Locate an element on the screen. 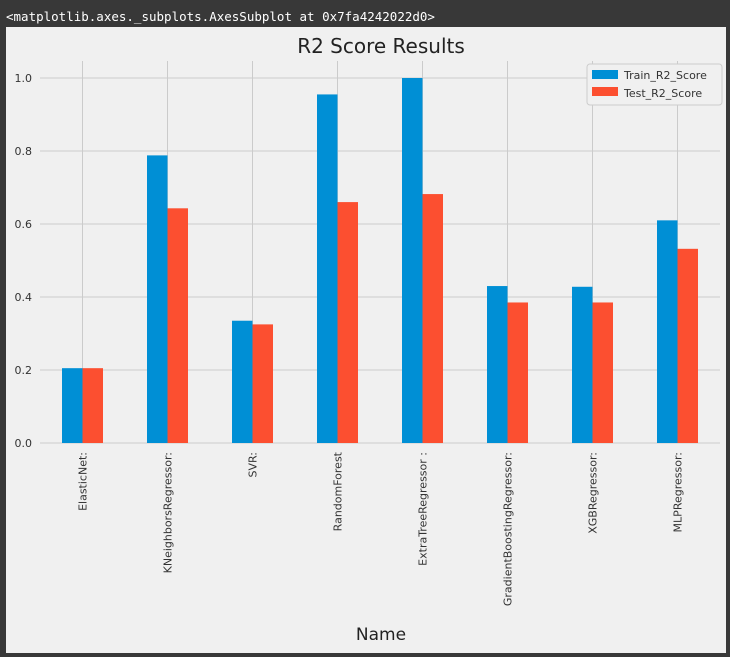 The width and height of the screenshot is (730, 657). y-tick-label: 0.6 is located at coordinates (24, 224).